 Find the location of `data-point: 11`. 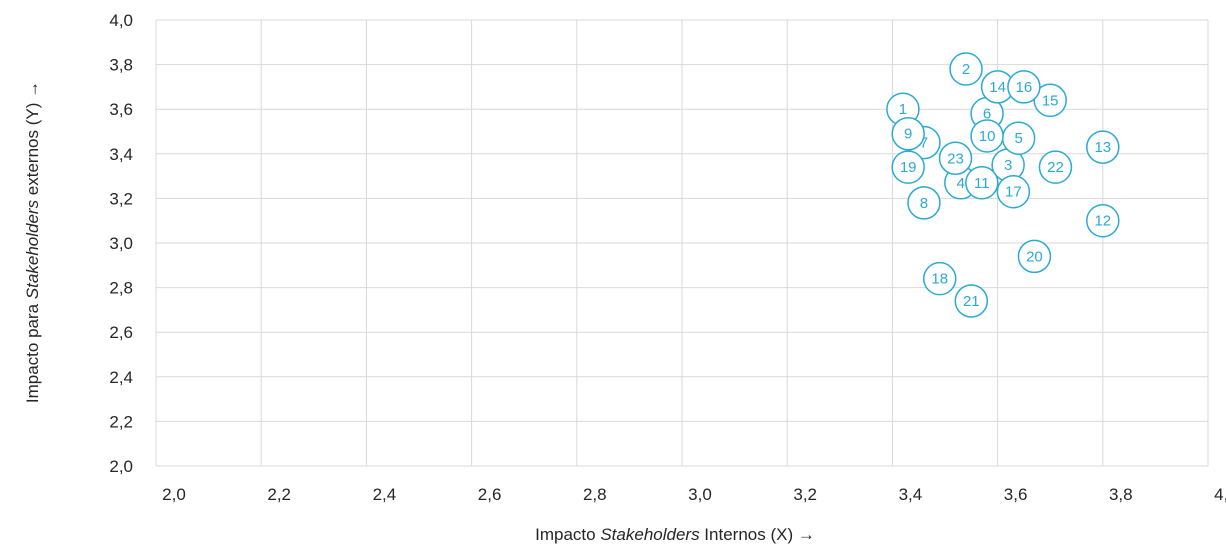

data-point: 11 is located at coordinates (982, 183).